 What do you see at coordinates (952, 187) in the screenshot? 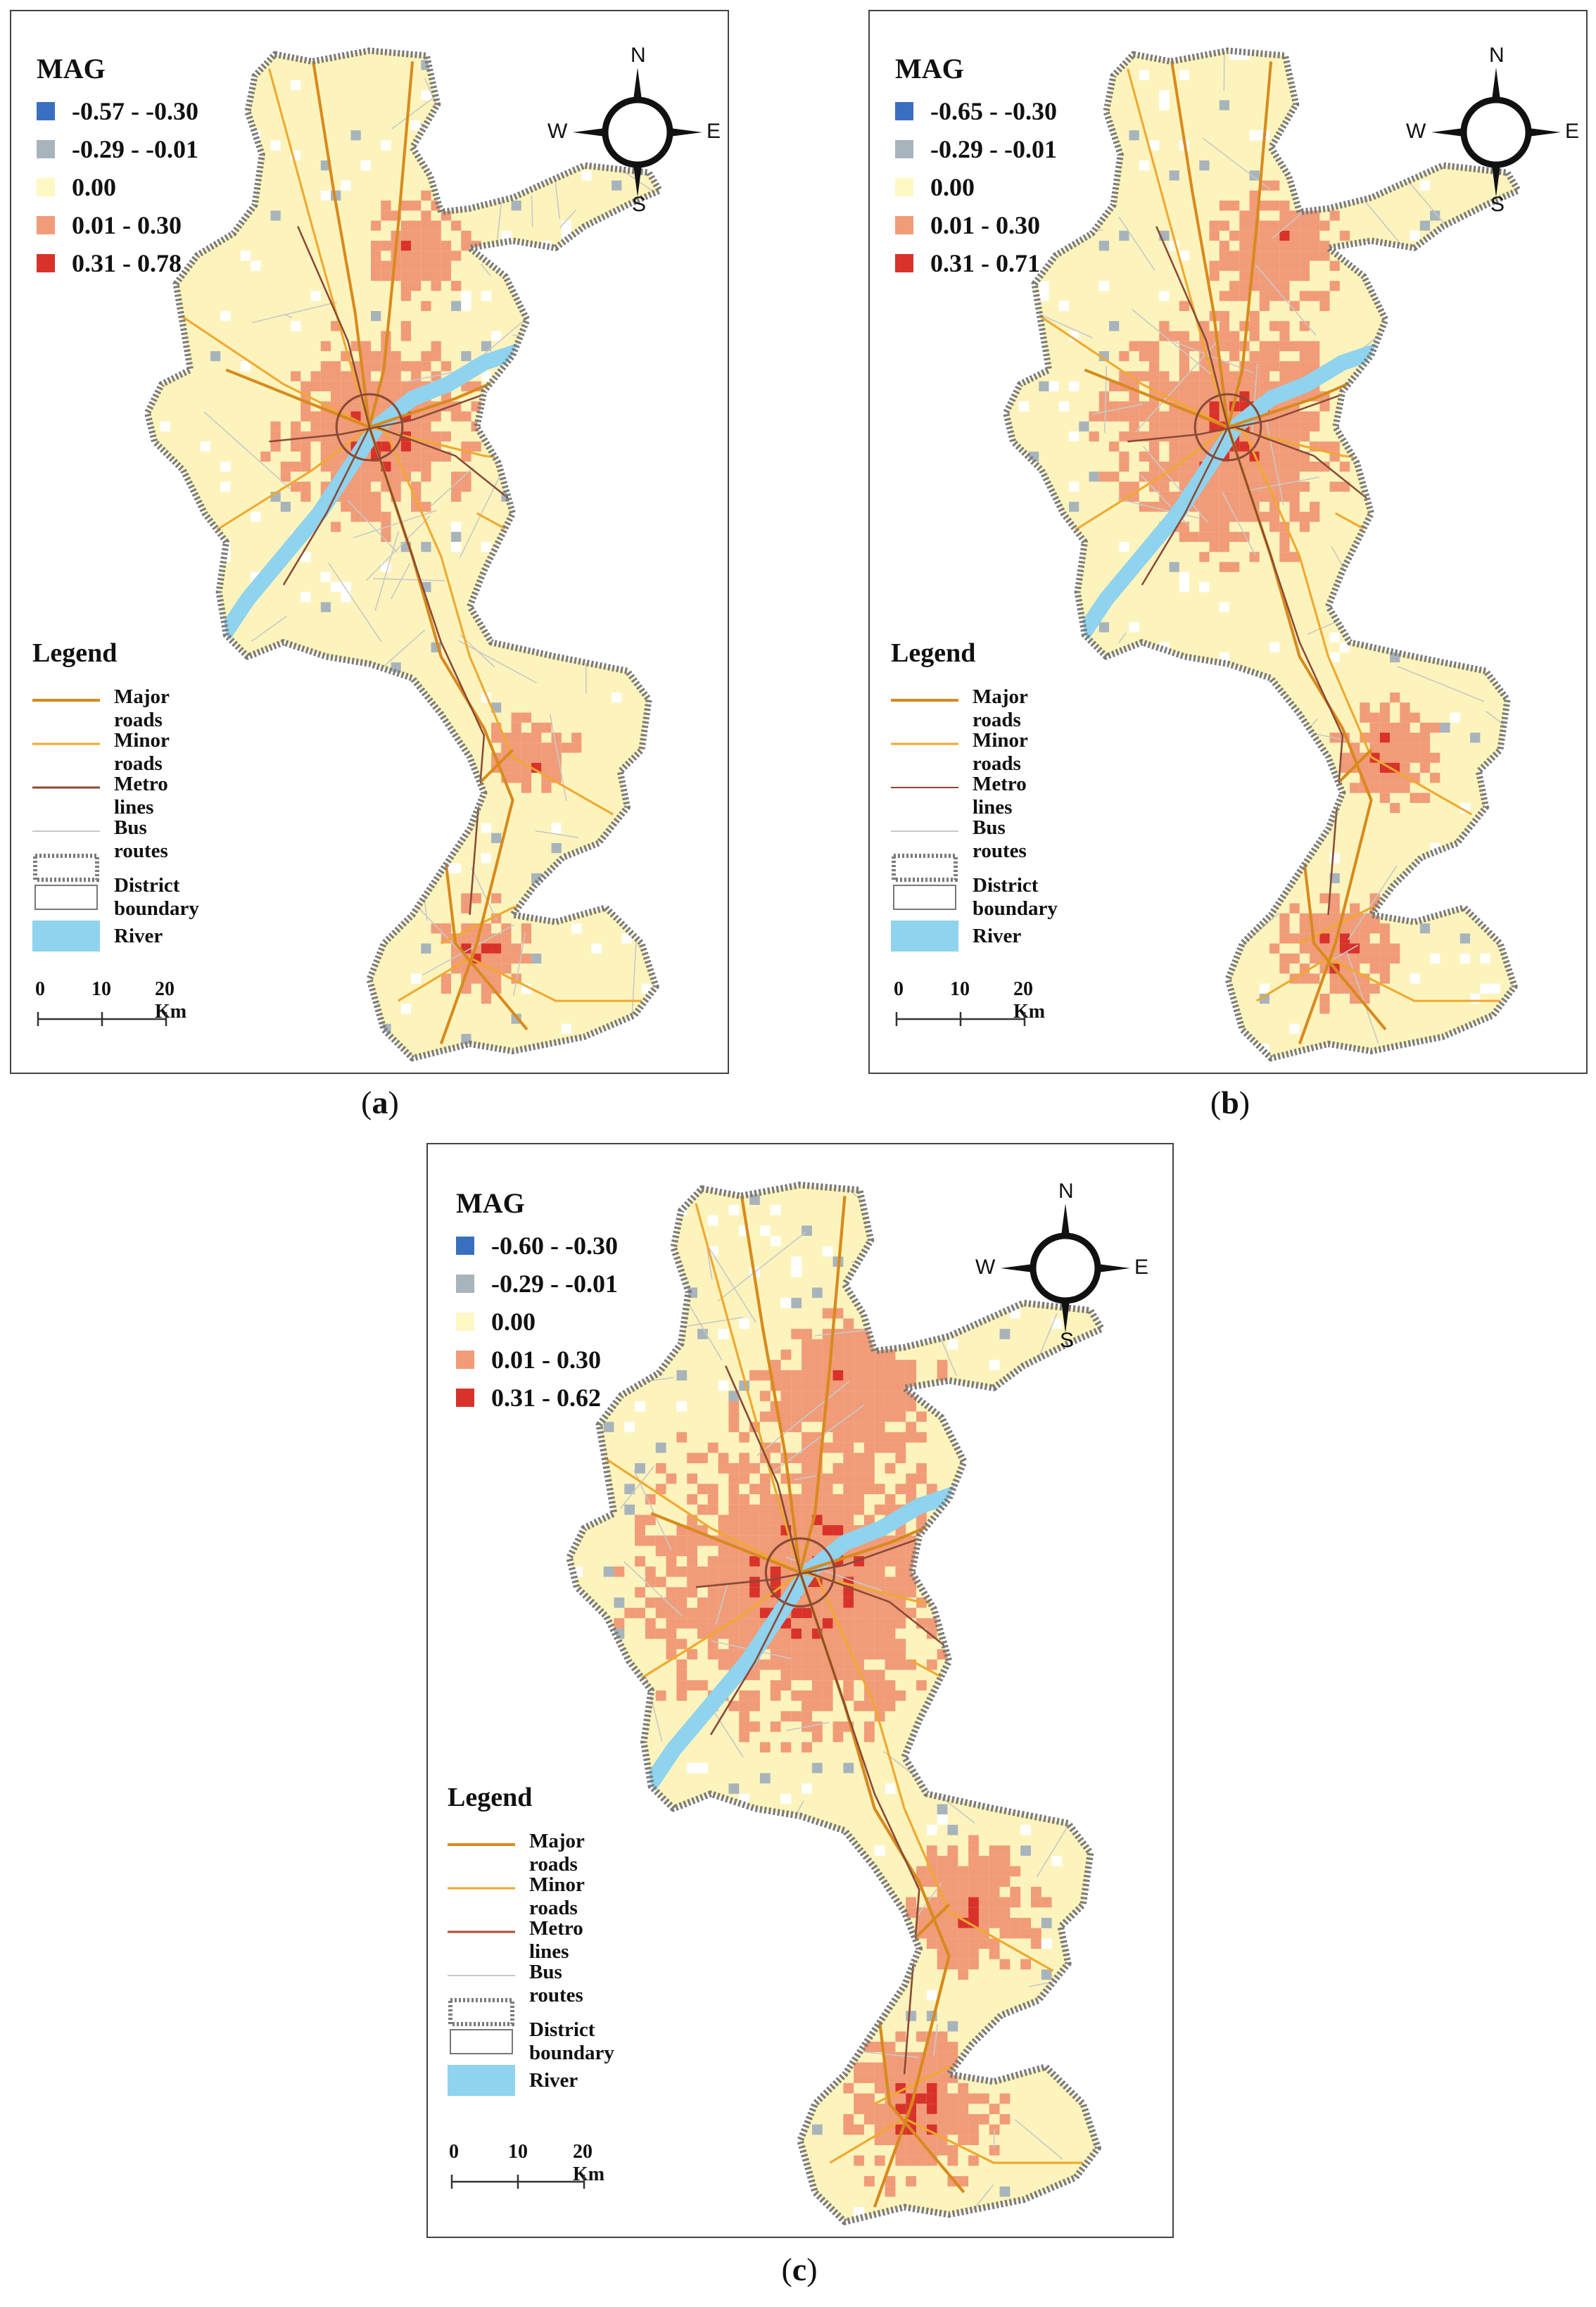
I see `mag-class-label: 0.00` at bounding box center [952, 187].